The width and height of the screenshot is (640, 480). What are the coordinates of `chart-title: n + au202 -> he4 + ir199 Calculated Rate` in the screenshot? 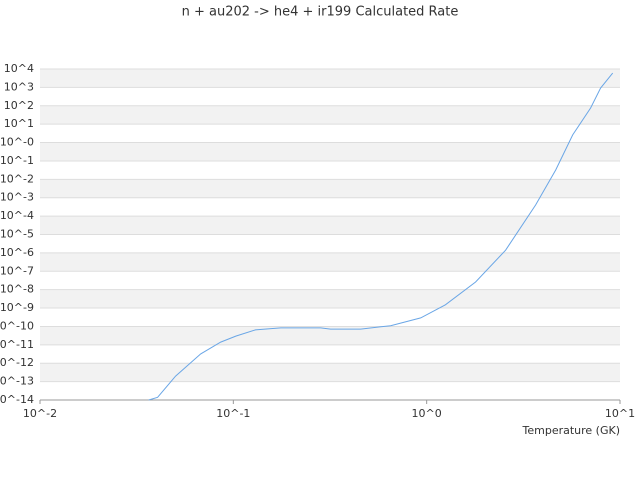 It's located at (320, 12).